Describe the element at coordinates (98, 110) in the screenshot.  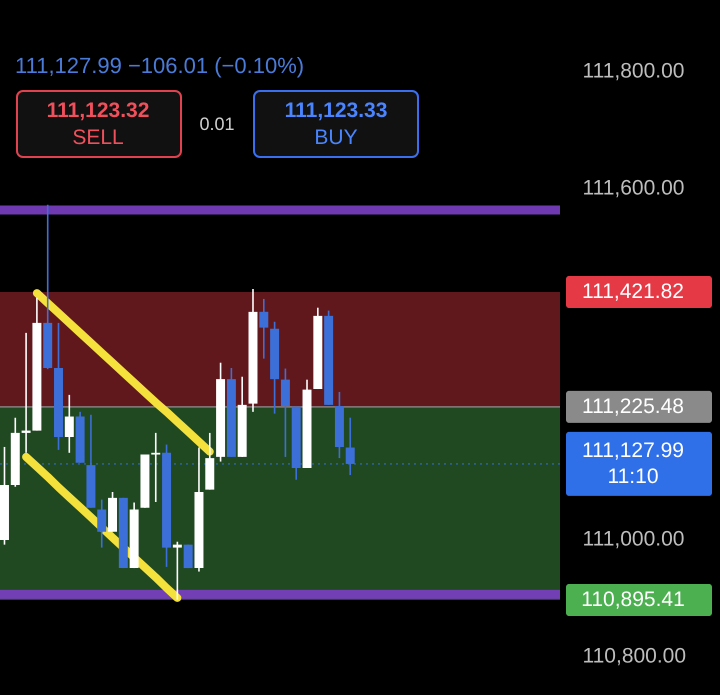
I see `annotation: 111,123.32` at that location.